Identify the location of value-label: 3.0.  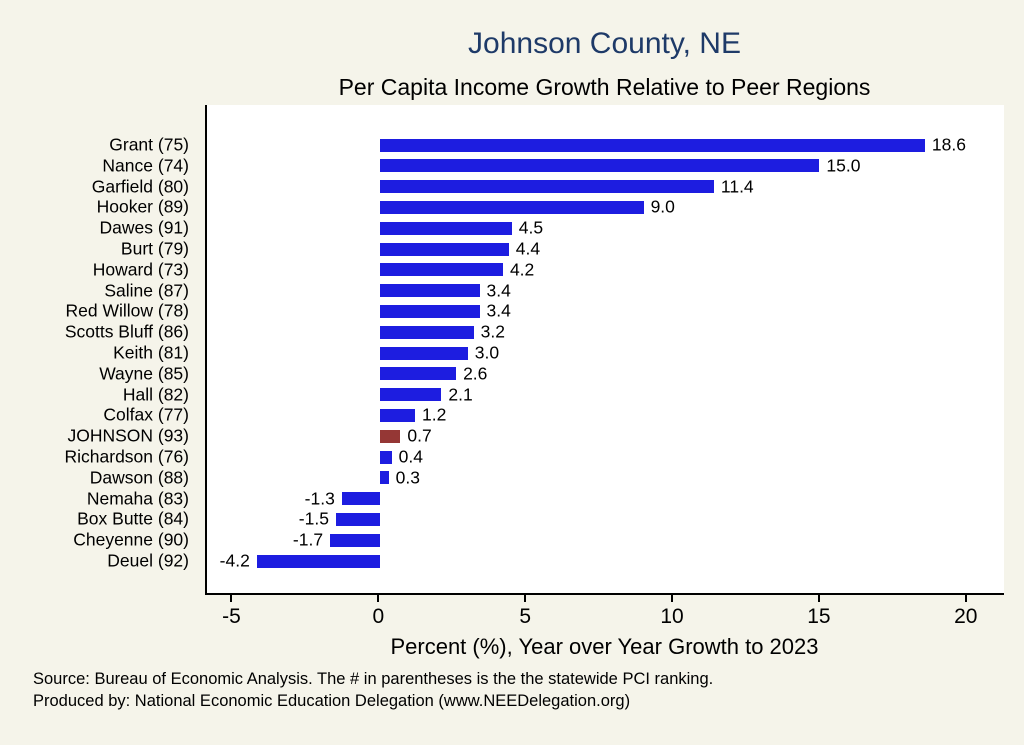
(487, 352).